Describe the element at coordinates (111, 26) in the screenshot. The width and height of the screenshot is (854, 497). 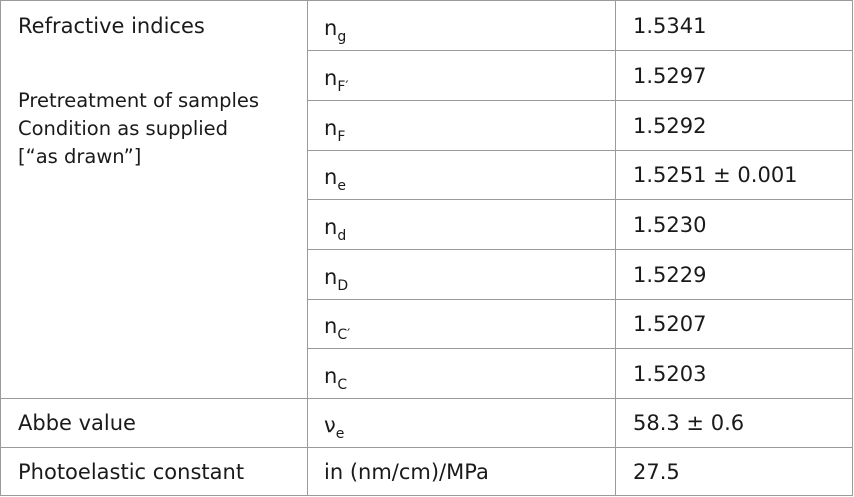
I see `refractive-indices-label: Refractive indices` at that location.